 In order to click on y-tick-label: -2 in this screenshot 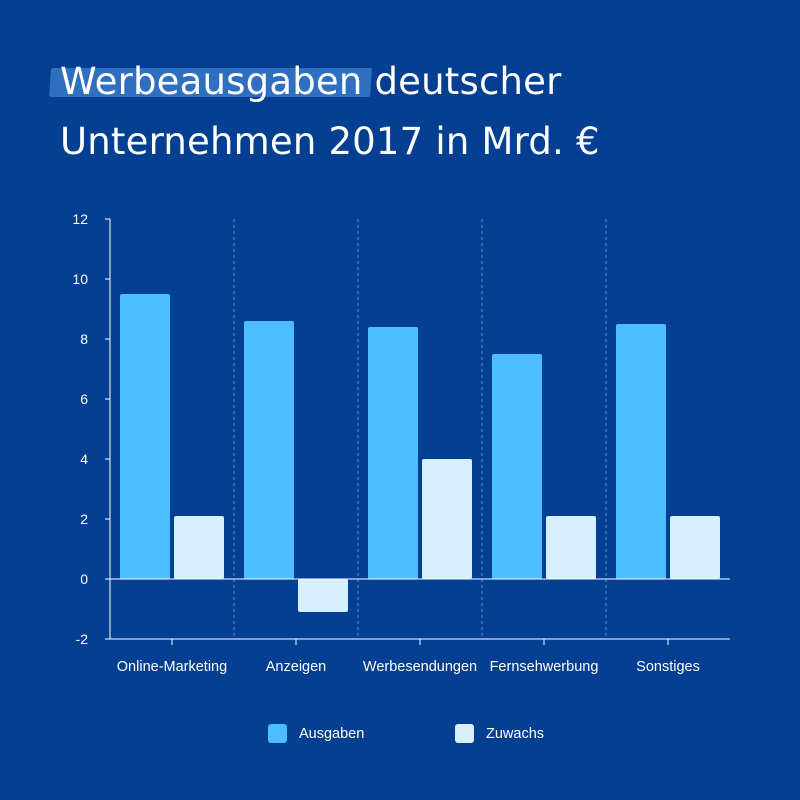, I will do `click(82, 639)`.